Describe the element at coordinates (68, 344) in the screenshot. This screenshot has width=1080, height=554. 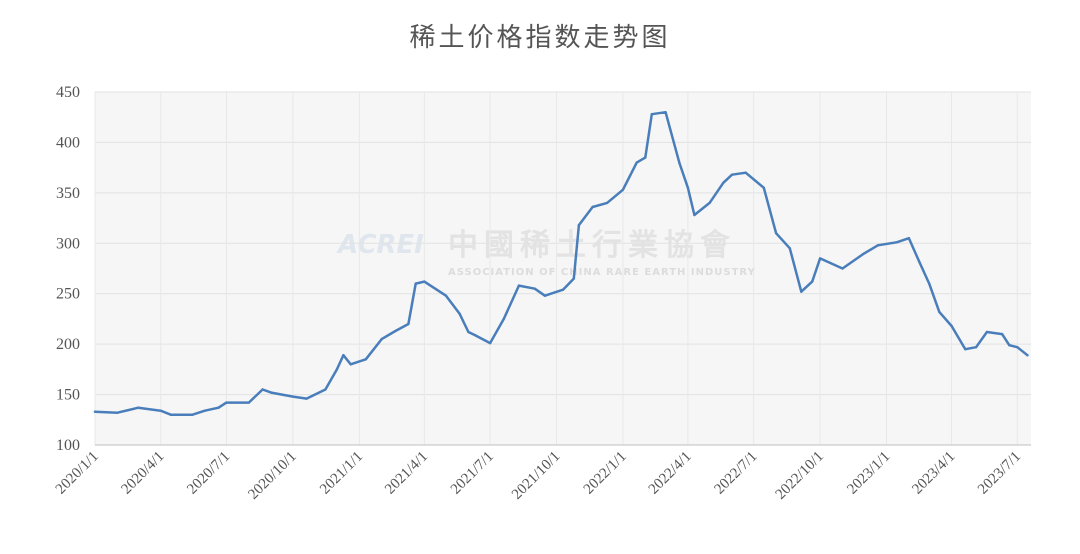
I see `y-tick-label: 200` at that location.